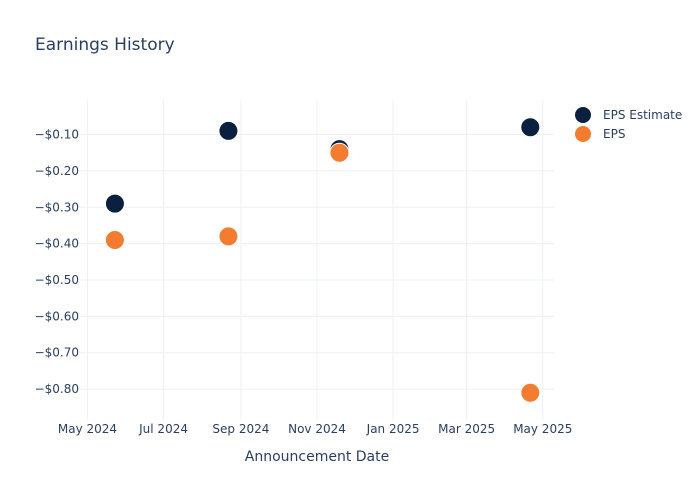  I want to click on y-tick-label: −$0.80, so click(57, 389).